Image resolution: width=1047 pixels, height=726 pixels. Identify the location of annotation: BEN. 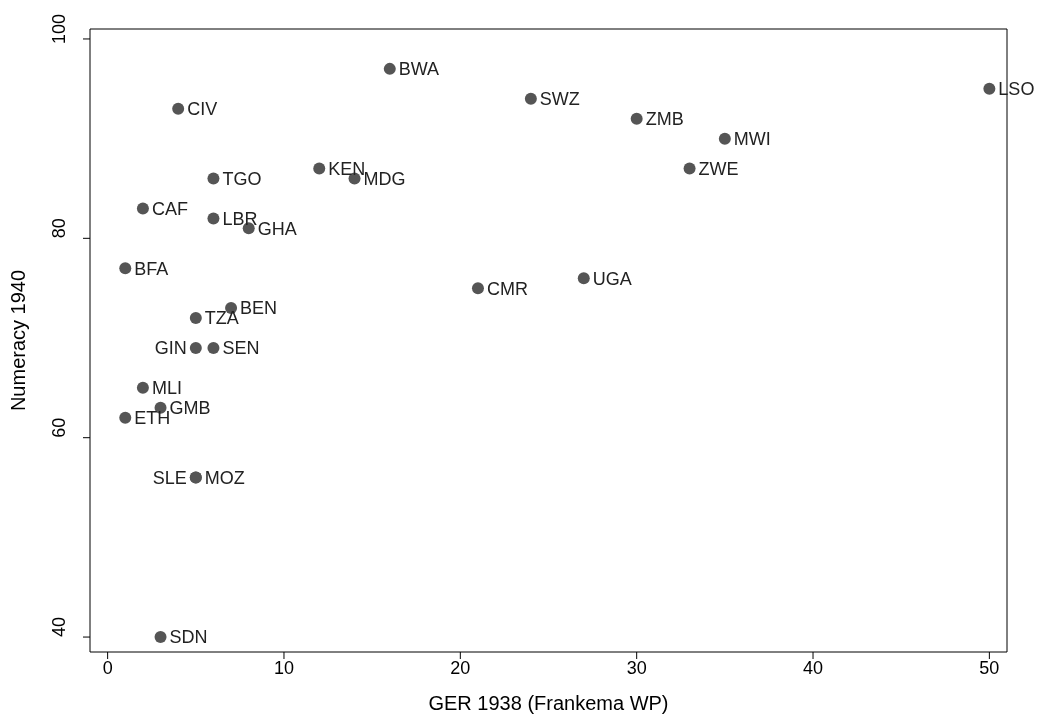
(259, 308).